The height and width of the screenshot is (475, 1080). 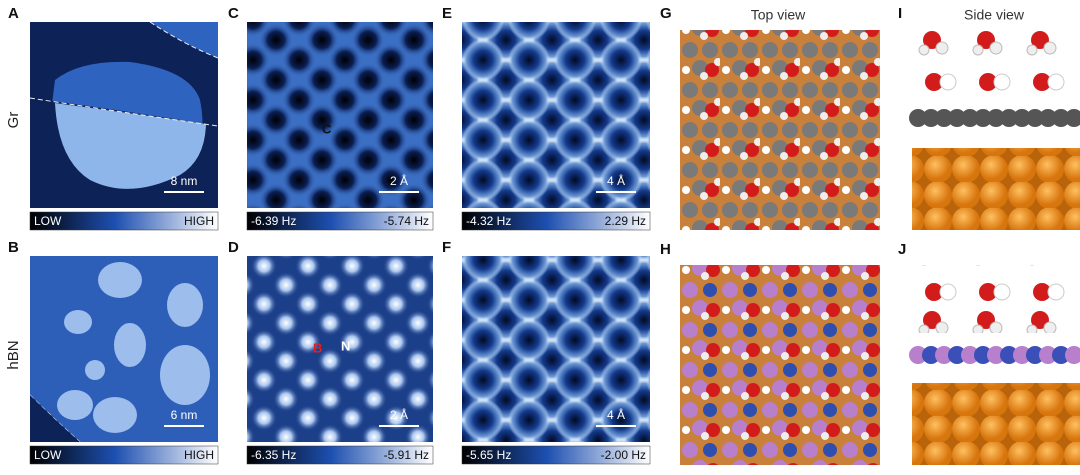 I want to click on panel-letter: D, so click(x=233, y=247).